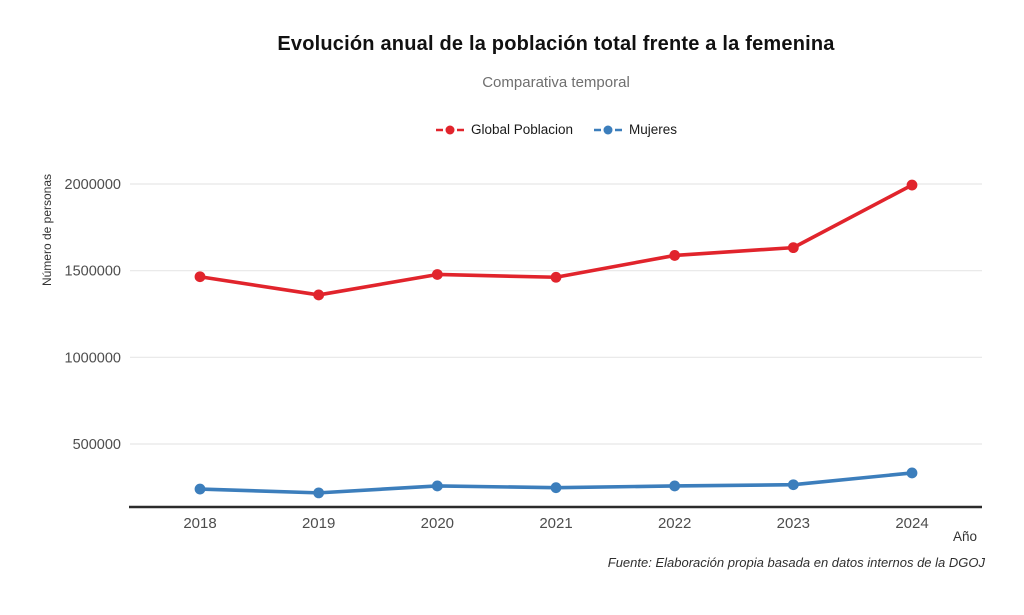  What do you see at coordinates (674, 523) in the screenshot?
I see `x-tick-label: 2022` at bounding box center [674, 523].